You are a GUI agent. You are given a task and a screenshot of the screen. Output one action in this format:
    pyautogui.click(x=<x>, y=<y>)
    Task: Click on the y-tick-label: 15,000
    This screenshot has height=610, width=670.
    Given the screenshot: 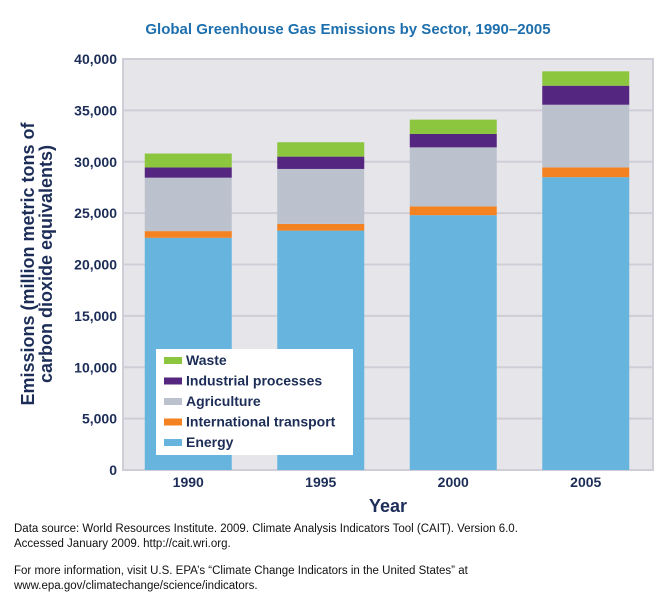 What is the action you would take?
    pyautogui.click(x=95, y=316)
    